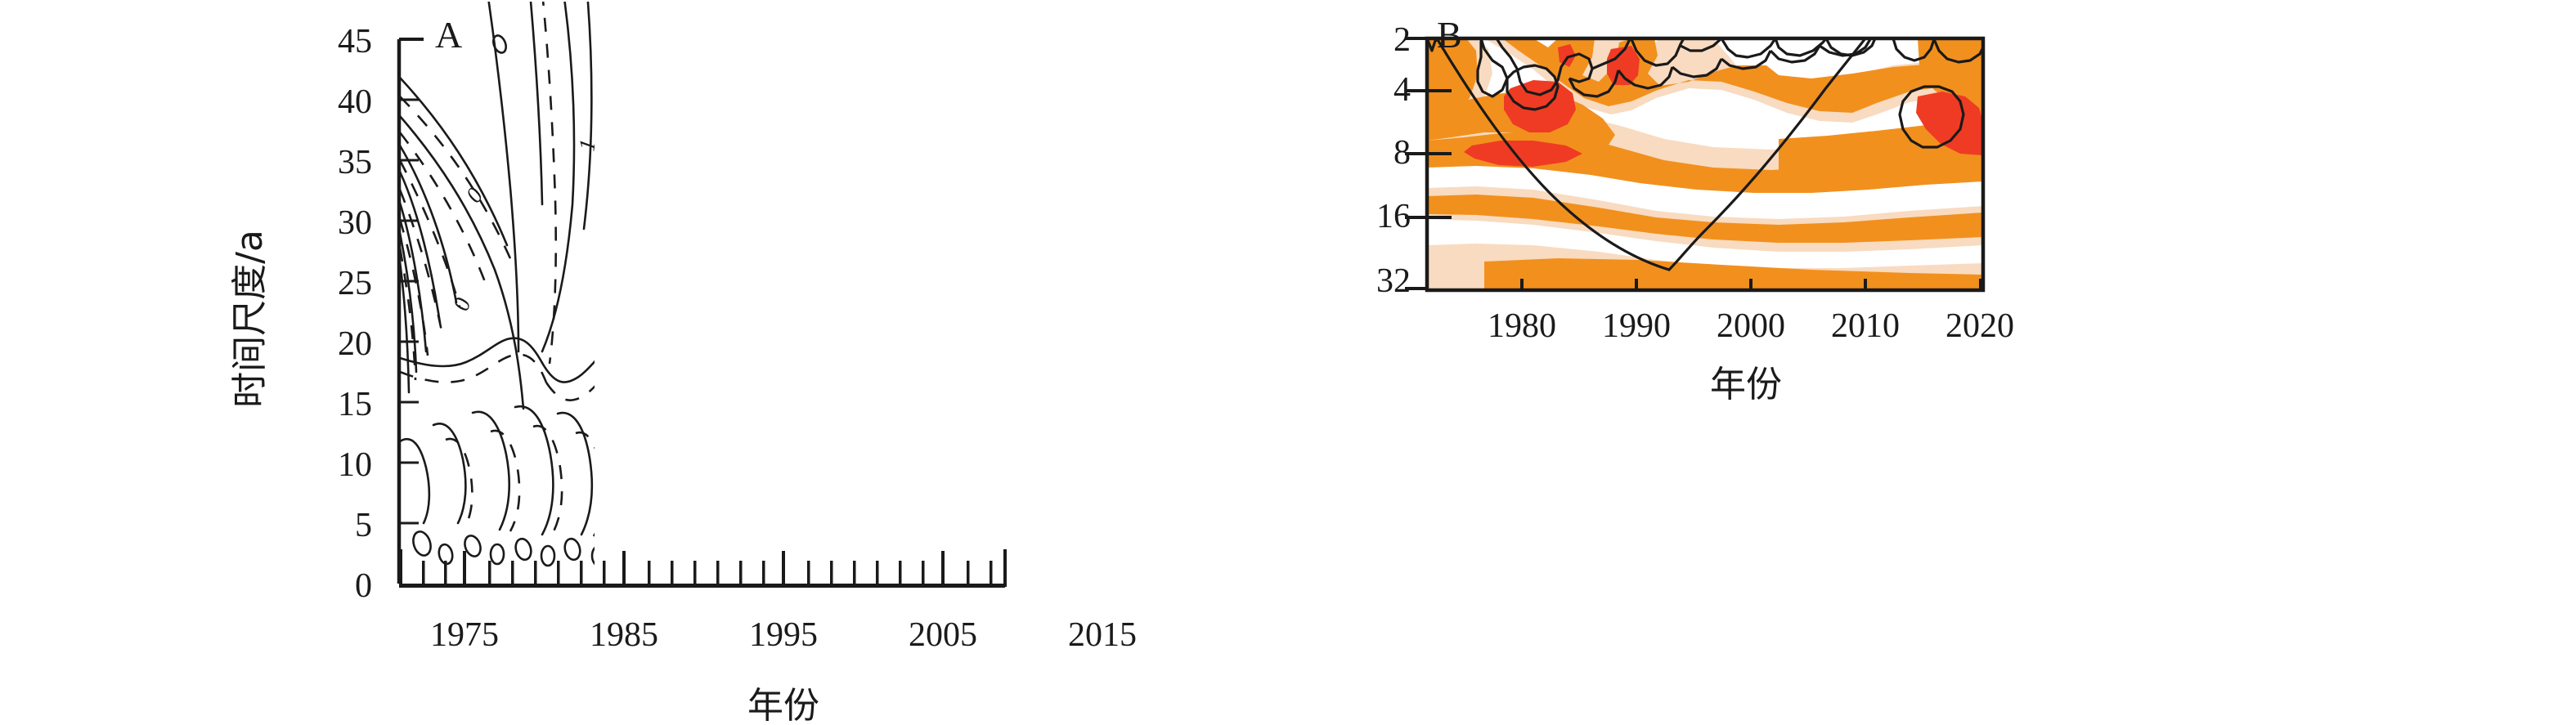 The height and width of the screenshot is (725, 2576). Describe the element at coordinates (1402, 90) in the screenshot. I see `ytick-label: 4` at that location.